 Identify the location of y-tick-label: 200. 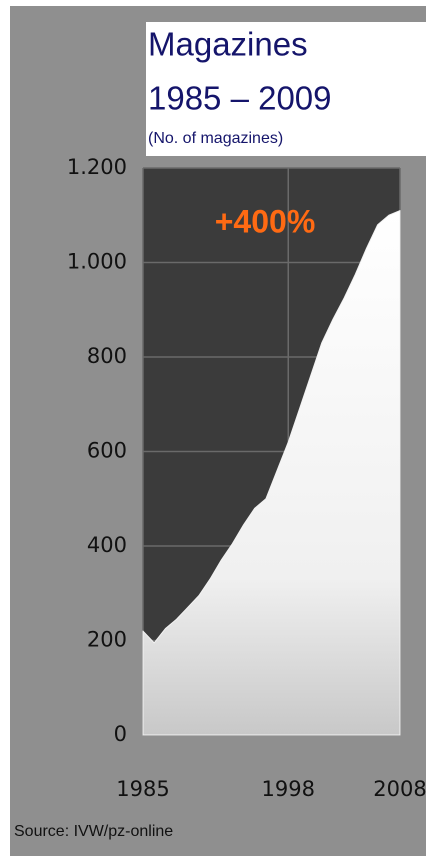
(107, 640).